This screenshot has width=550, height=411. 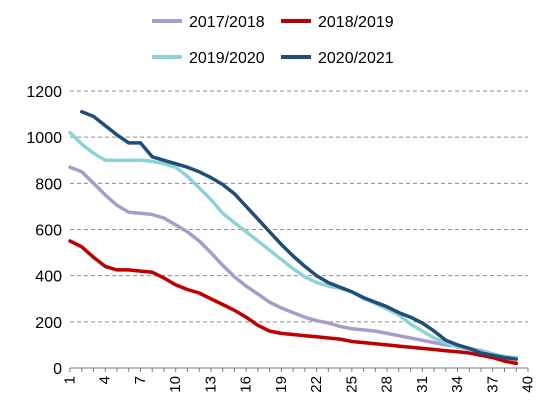 I want to click on x-tick-label: 25, so click(x=351, y=384).